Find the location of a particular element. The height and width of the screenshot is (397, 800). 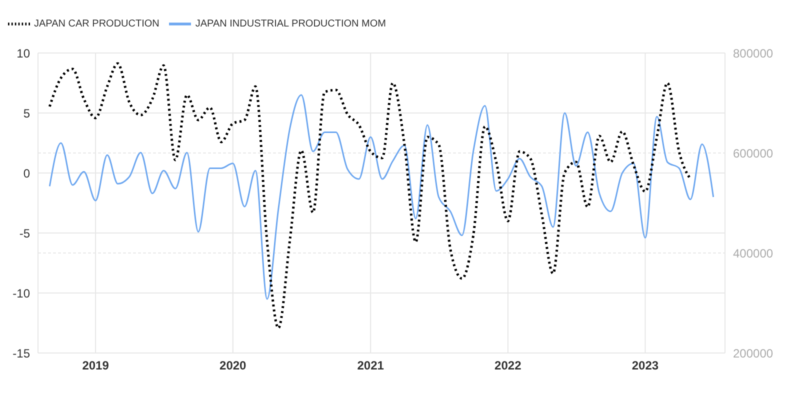

y-tick-label: 0 is located at coordinates (26, 173).